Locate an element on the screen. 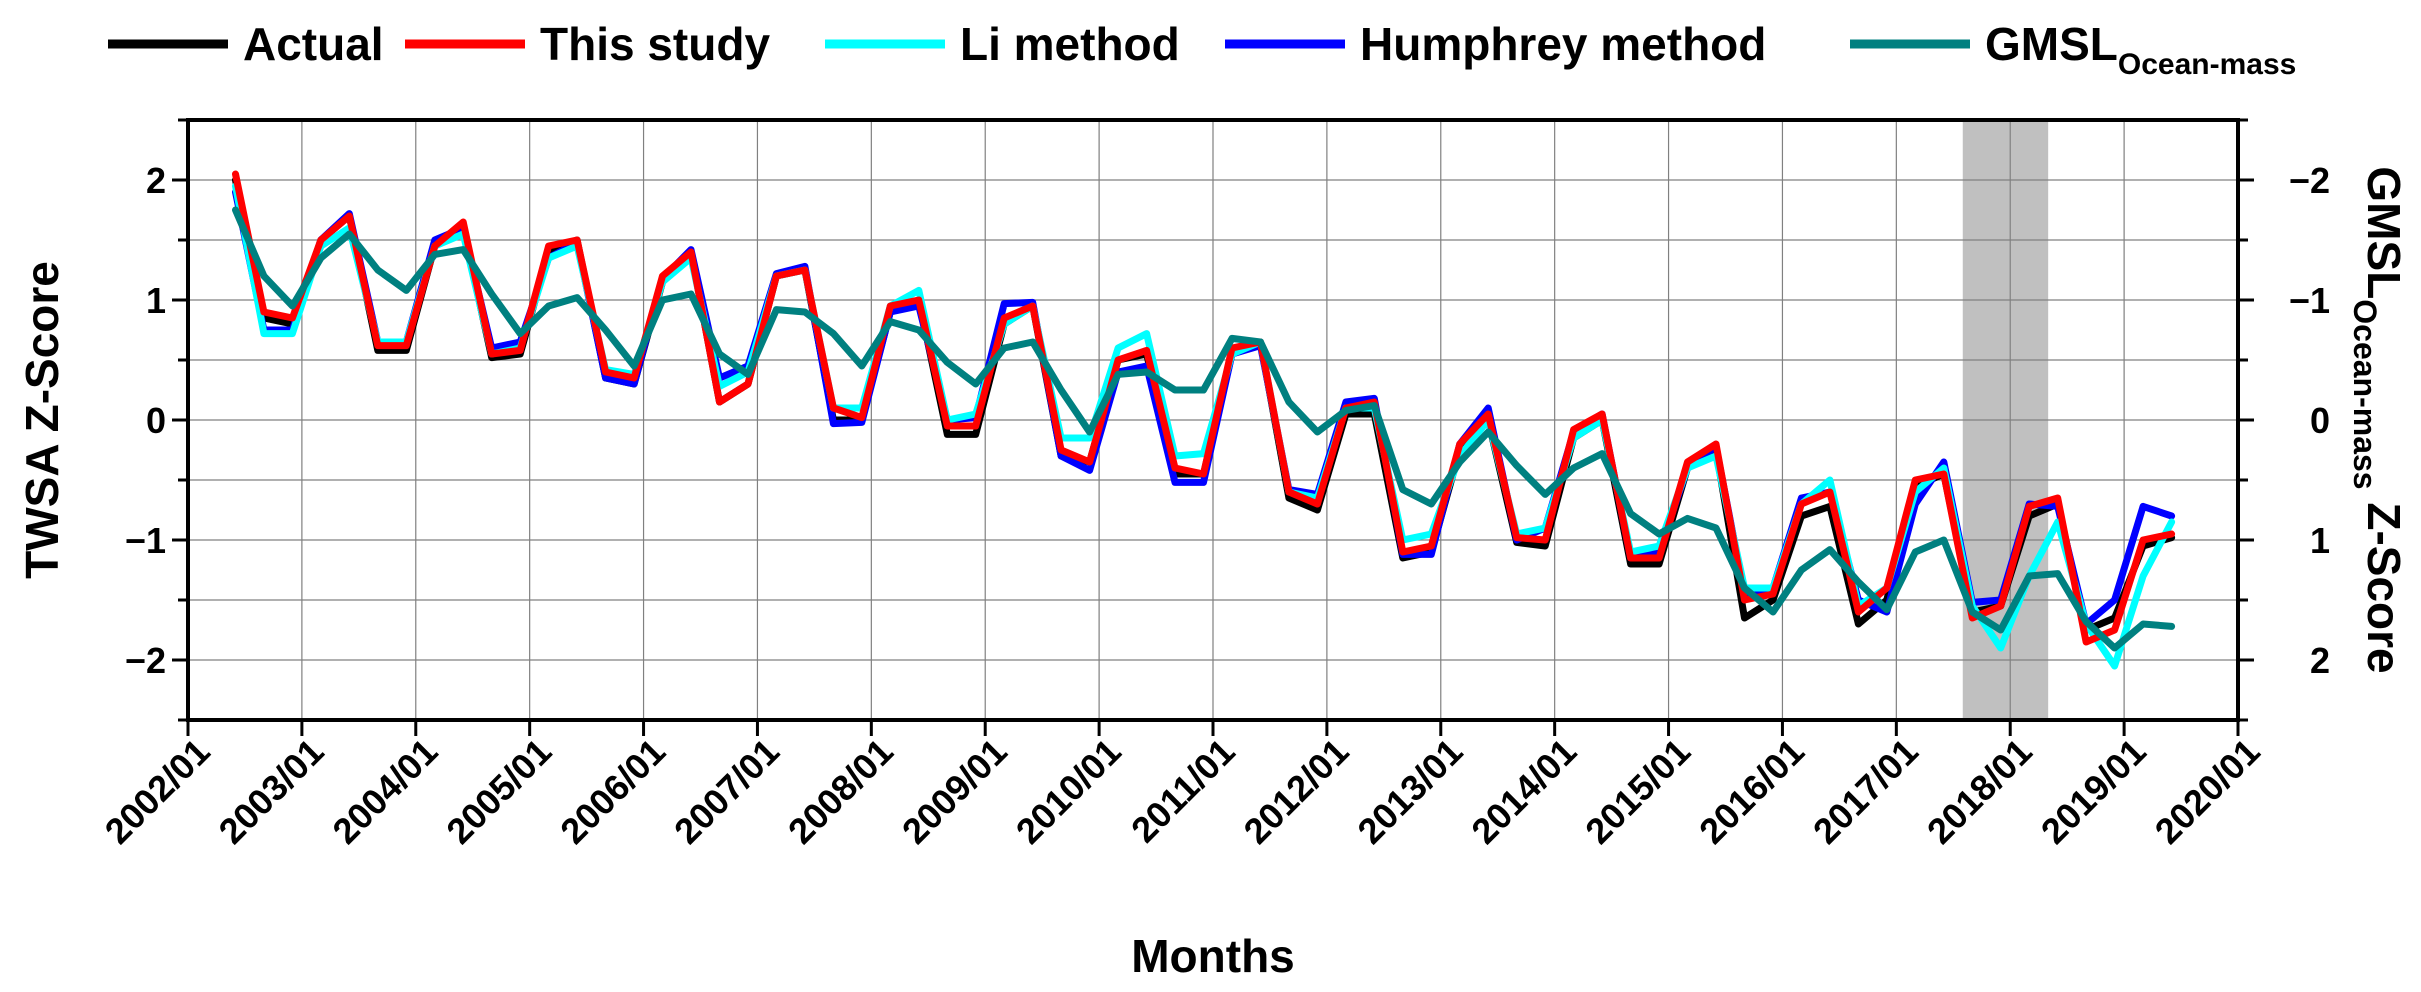 Image resolution: width=2421 pixels, height=992 pixels. x-tick-label: 2011/01 is located at coordinates (1183, 791).